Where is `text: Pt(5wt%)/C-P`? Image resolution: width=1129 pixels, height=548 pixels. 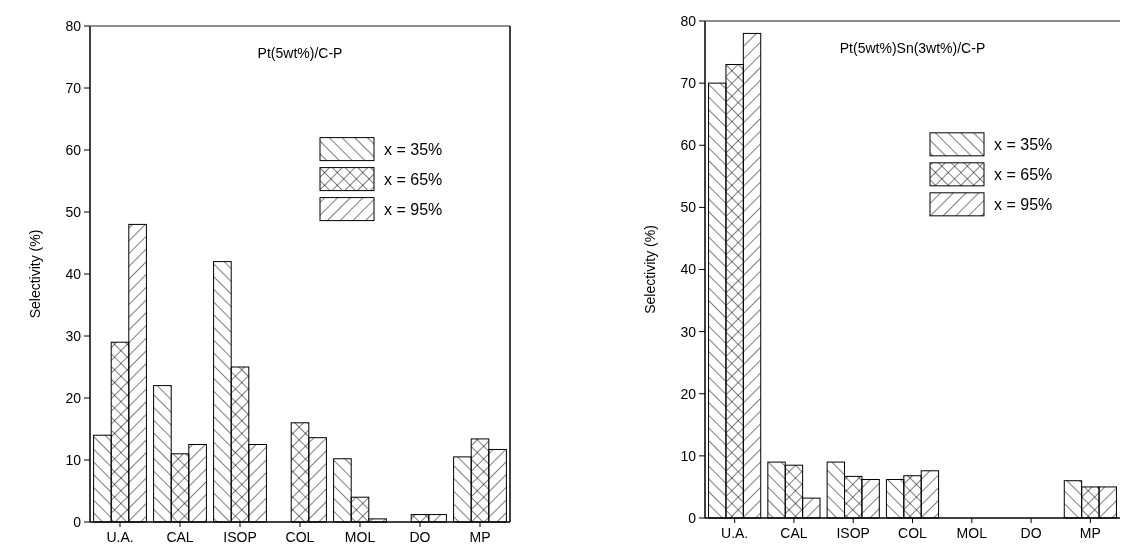
text: Pt(5wt%)/C-P is located at coordinates (300, 53).